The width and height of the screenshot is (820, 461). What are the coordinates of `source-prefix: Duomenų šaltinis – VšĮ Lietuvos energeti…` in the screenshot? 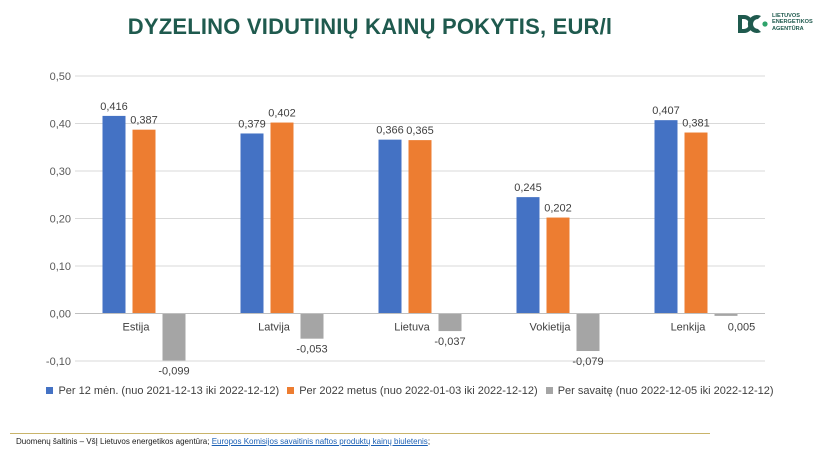 It's located at (113, 441).